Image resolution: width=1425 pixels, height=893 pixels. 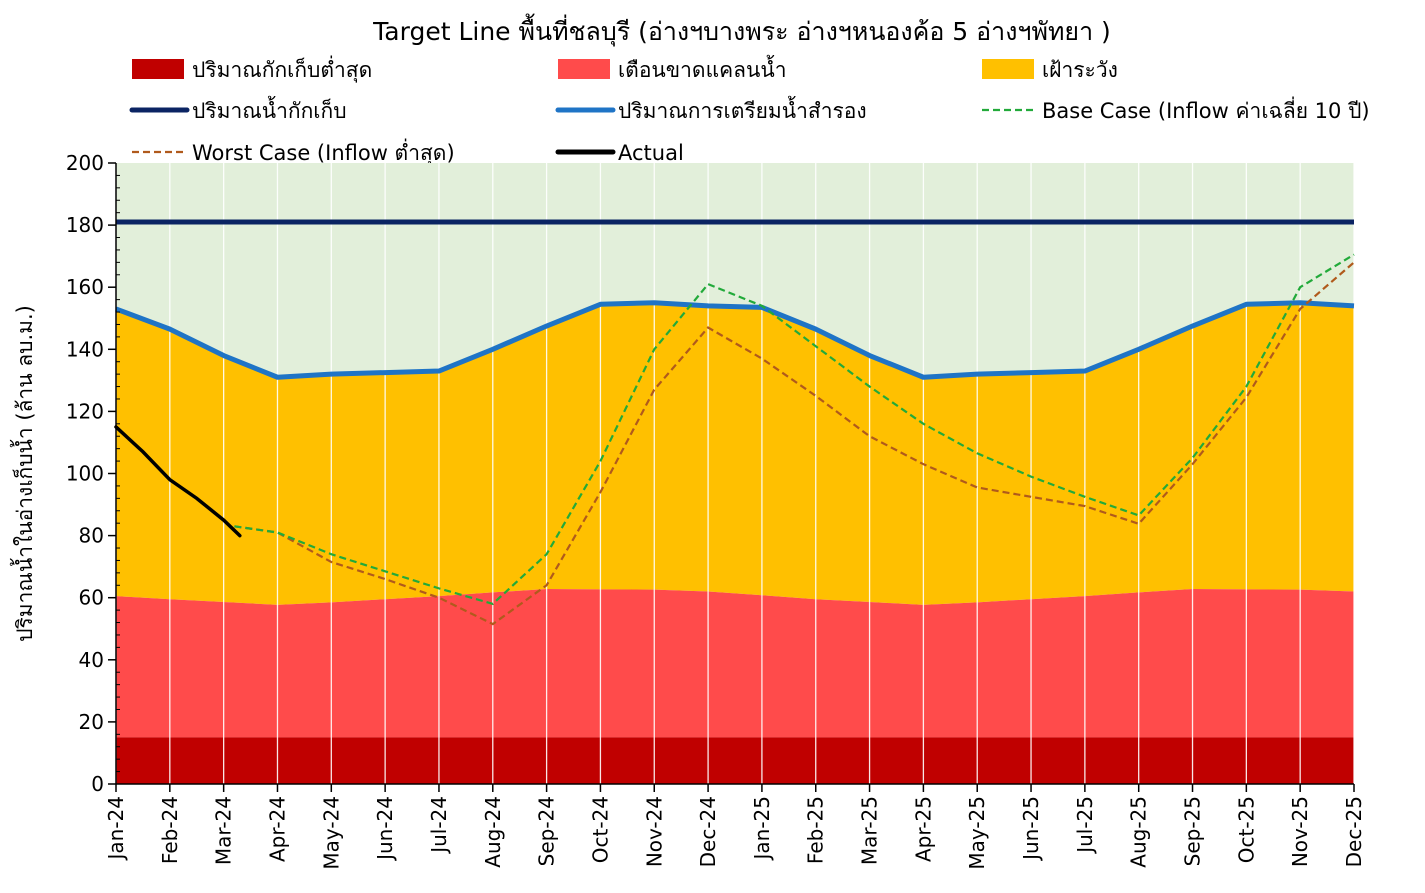 What do you see at coordinates (178, 481) in the screenshot?
I see `series-line-actual` at bounding box center [178, 481].